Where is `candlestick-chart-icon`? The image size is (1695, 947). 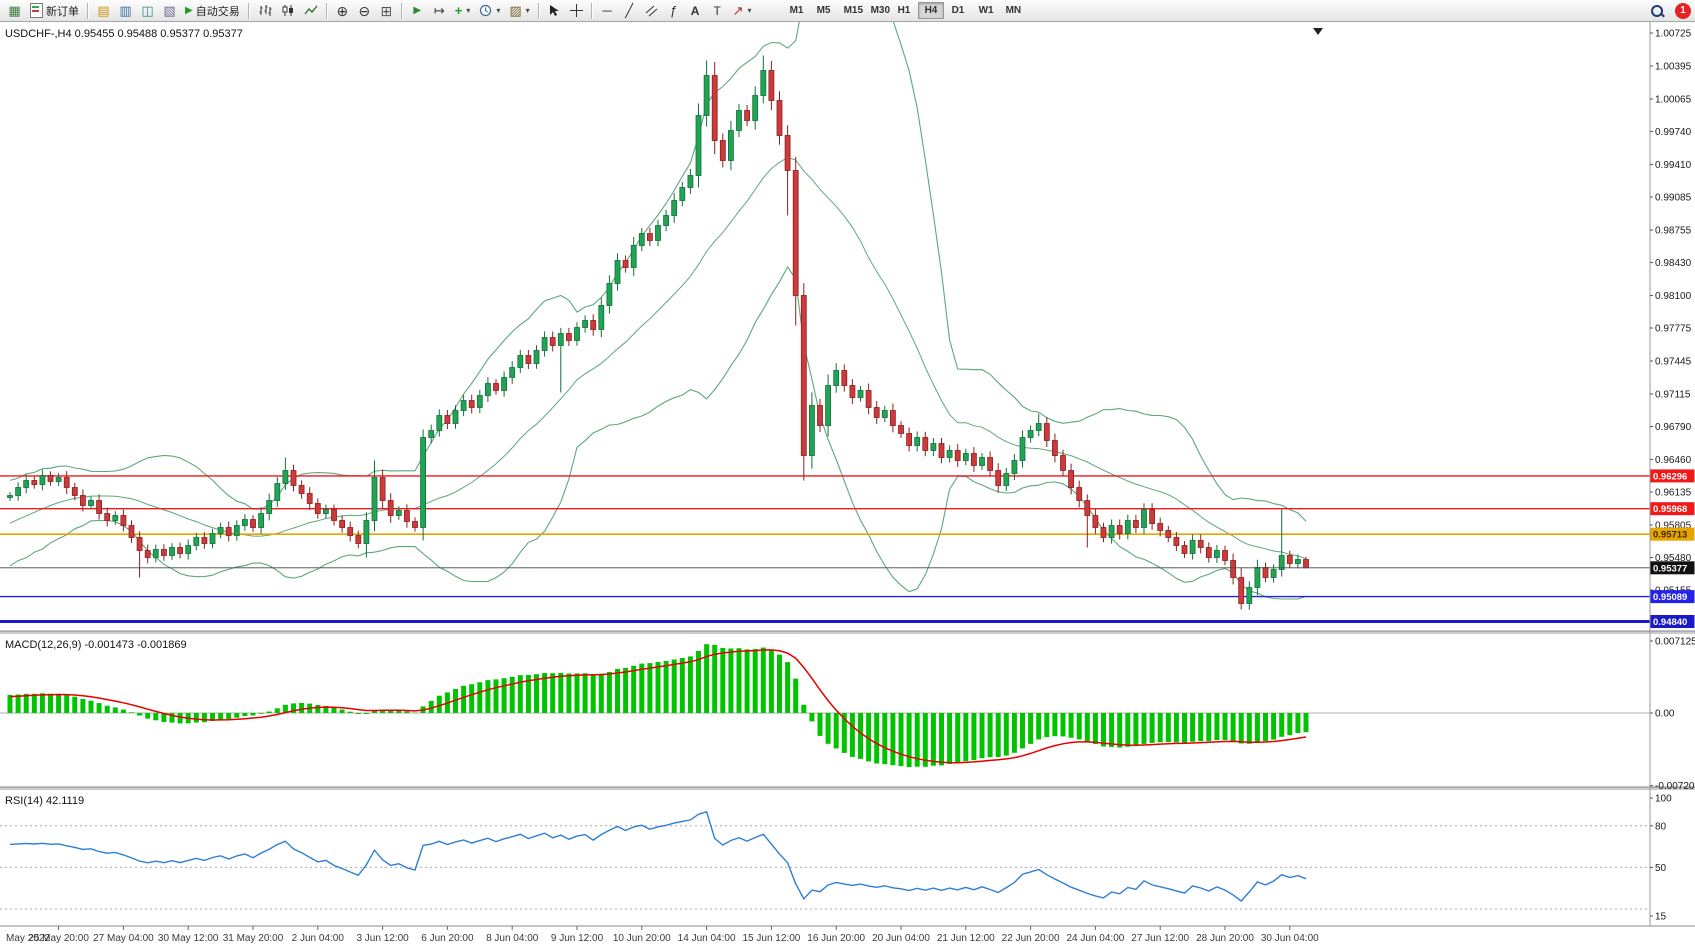
candlestick-chart-icon is located at coordinates (287, 10).